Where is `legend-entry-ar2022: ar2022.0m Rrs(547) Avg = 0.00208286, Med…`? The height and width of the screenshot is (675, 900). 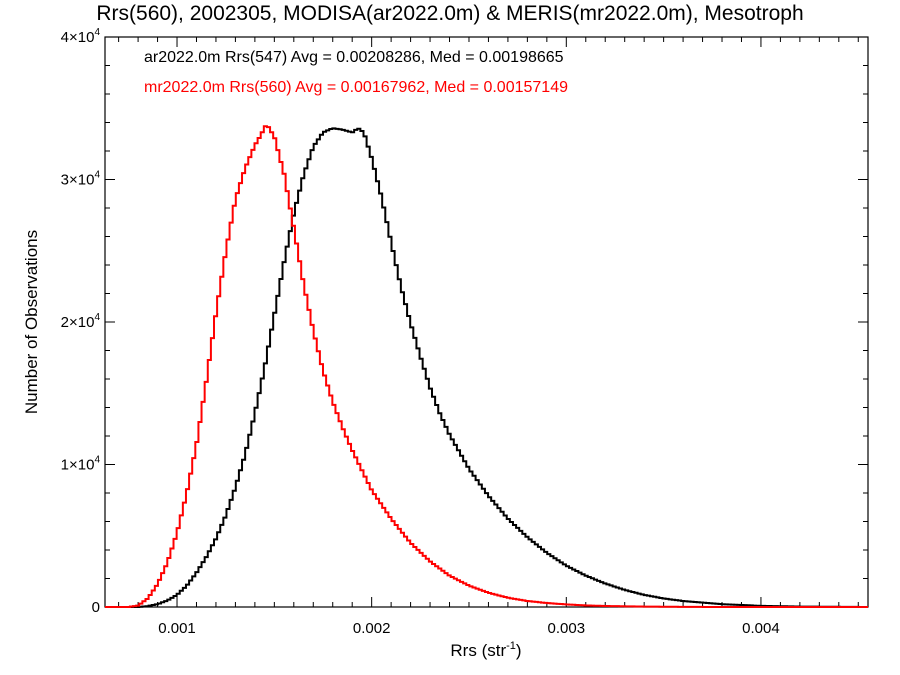 legend-entry-ar2022: ar2022.0m Rrs(547) Avg = 0.00208286, Med… is located at coordinates (354, 57).